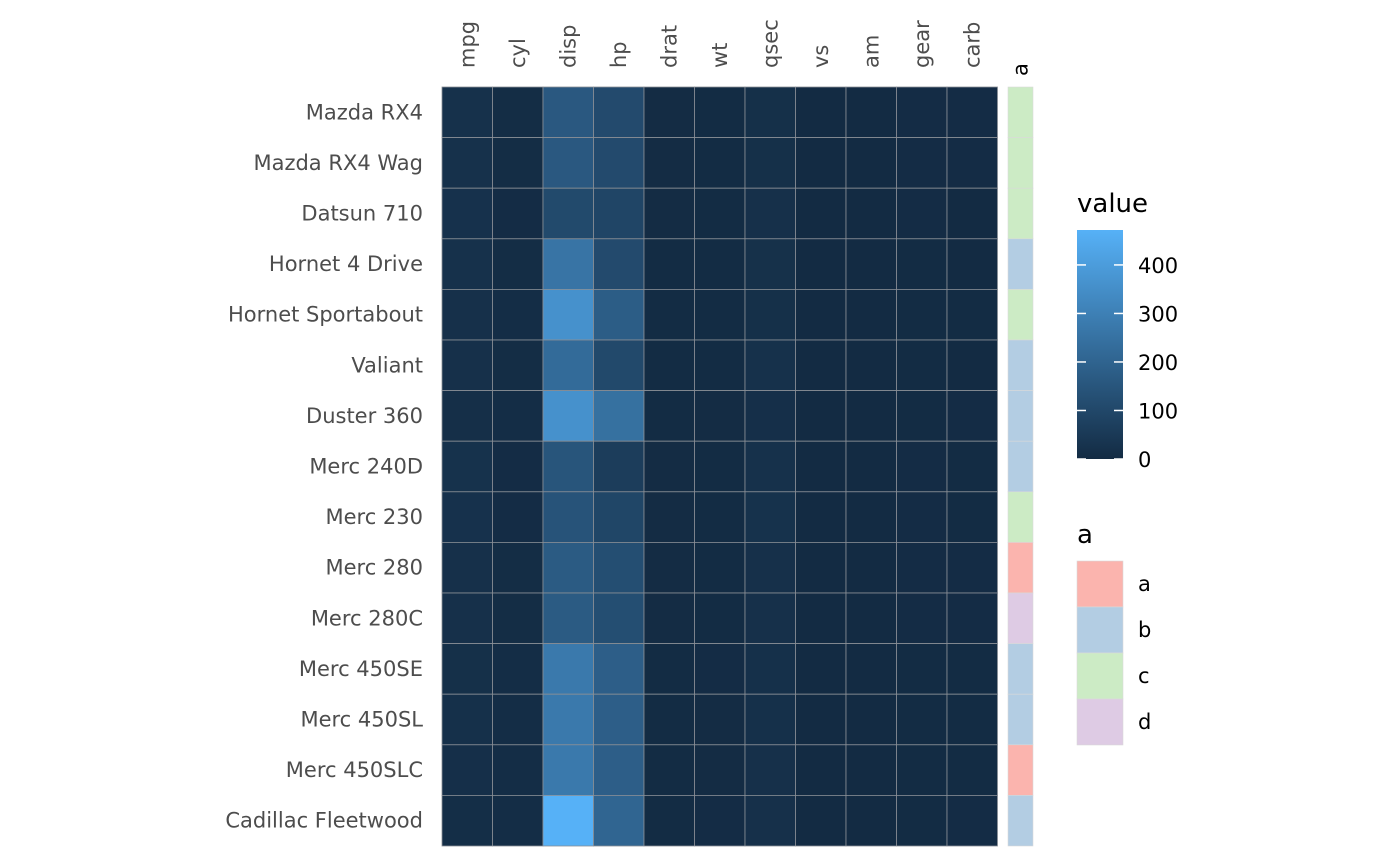 The height and width of the screenshot is (865, 1400). Describe the element at coordinates (354, 770) in the screenshot. I see `row-label: Merc 450SLC` at that location.